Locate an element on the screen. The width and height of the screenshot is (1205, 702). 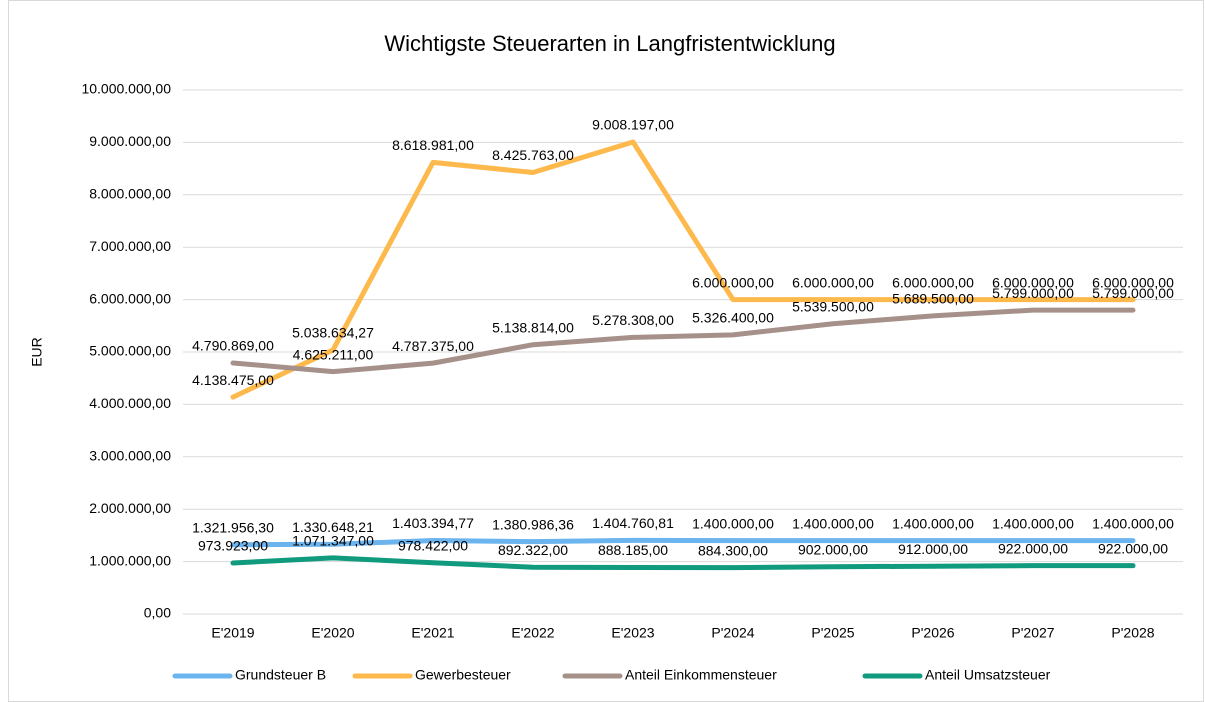
y-tick-label: 3.000.000,00 is located at coordinates (130, 456).